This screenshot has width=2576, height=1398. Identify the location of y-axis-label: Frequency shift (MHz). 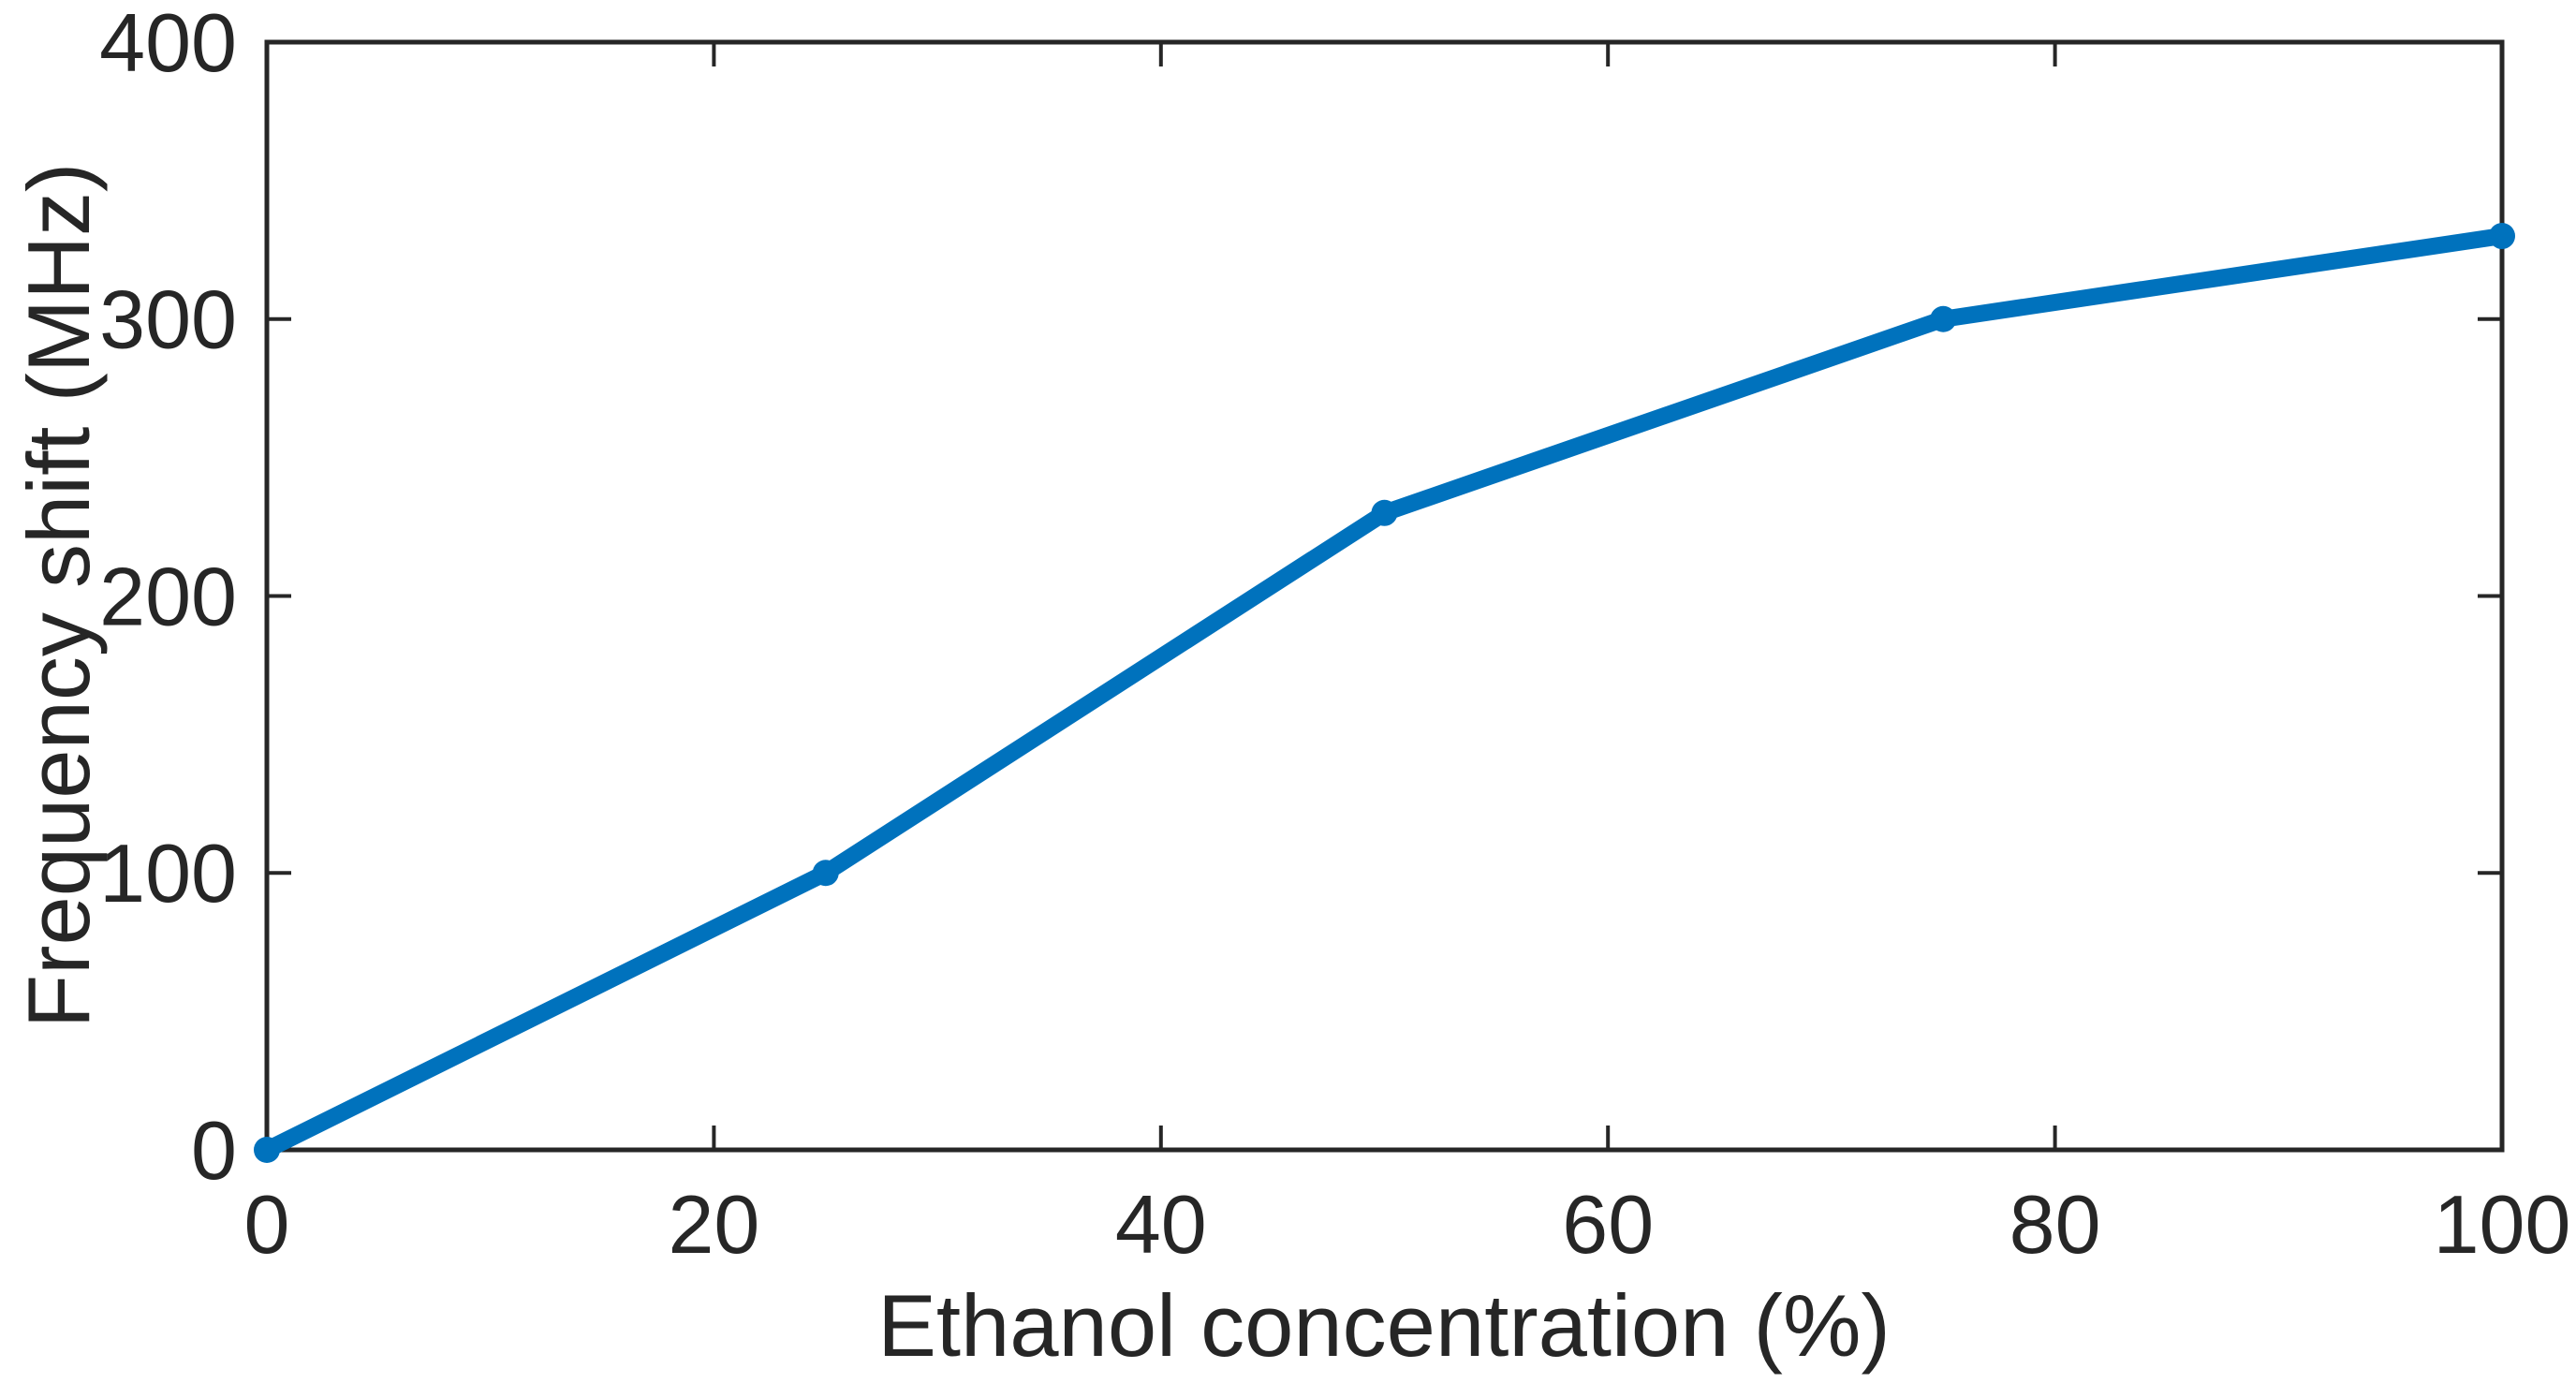
(58, 596).